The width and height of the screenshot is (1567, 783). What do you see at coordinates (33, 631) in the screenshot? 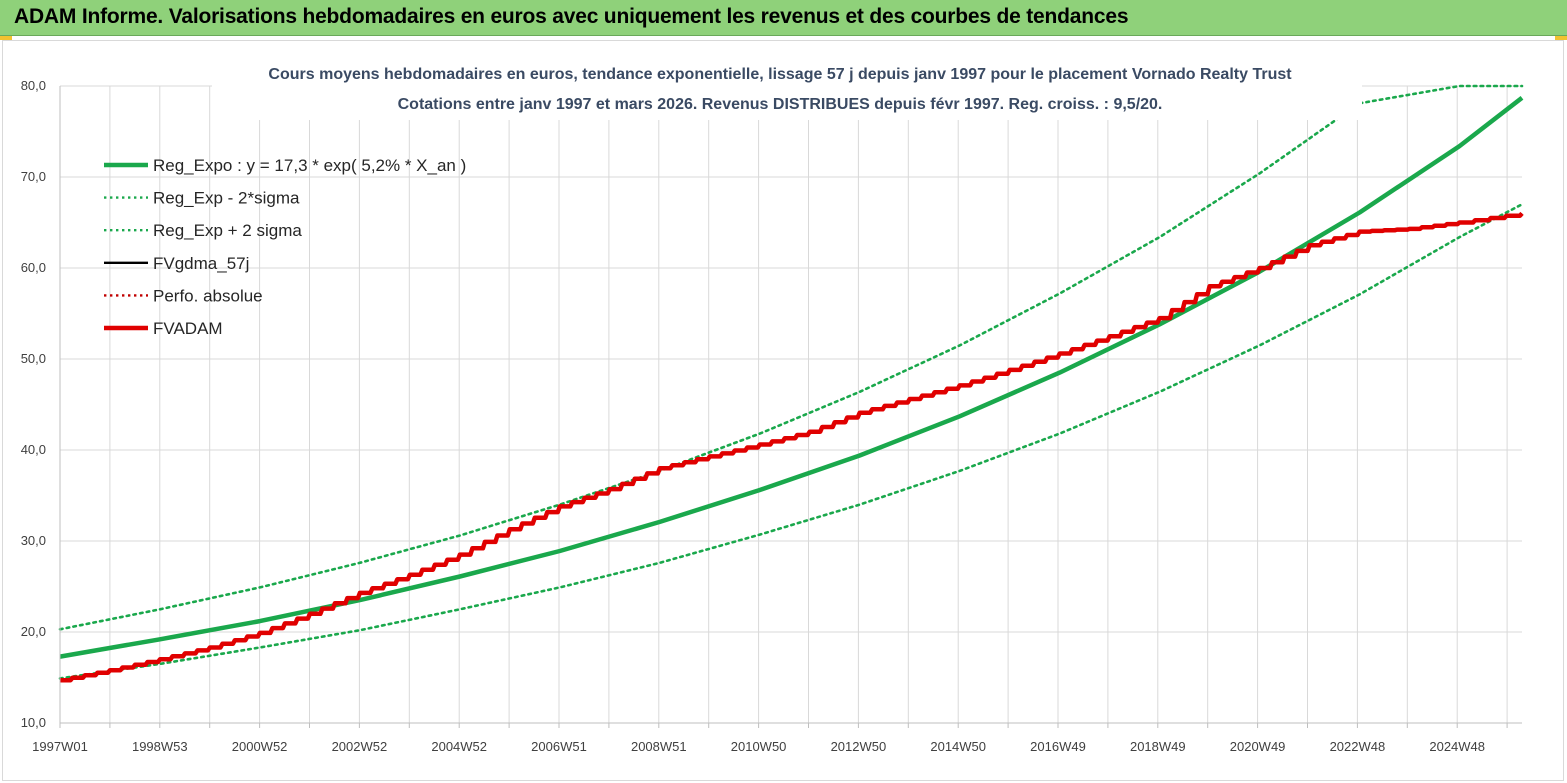
I see `y-tick-label: 20,0` at bounding box center [33, 631].